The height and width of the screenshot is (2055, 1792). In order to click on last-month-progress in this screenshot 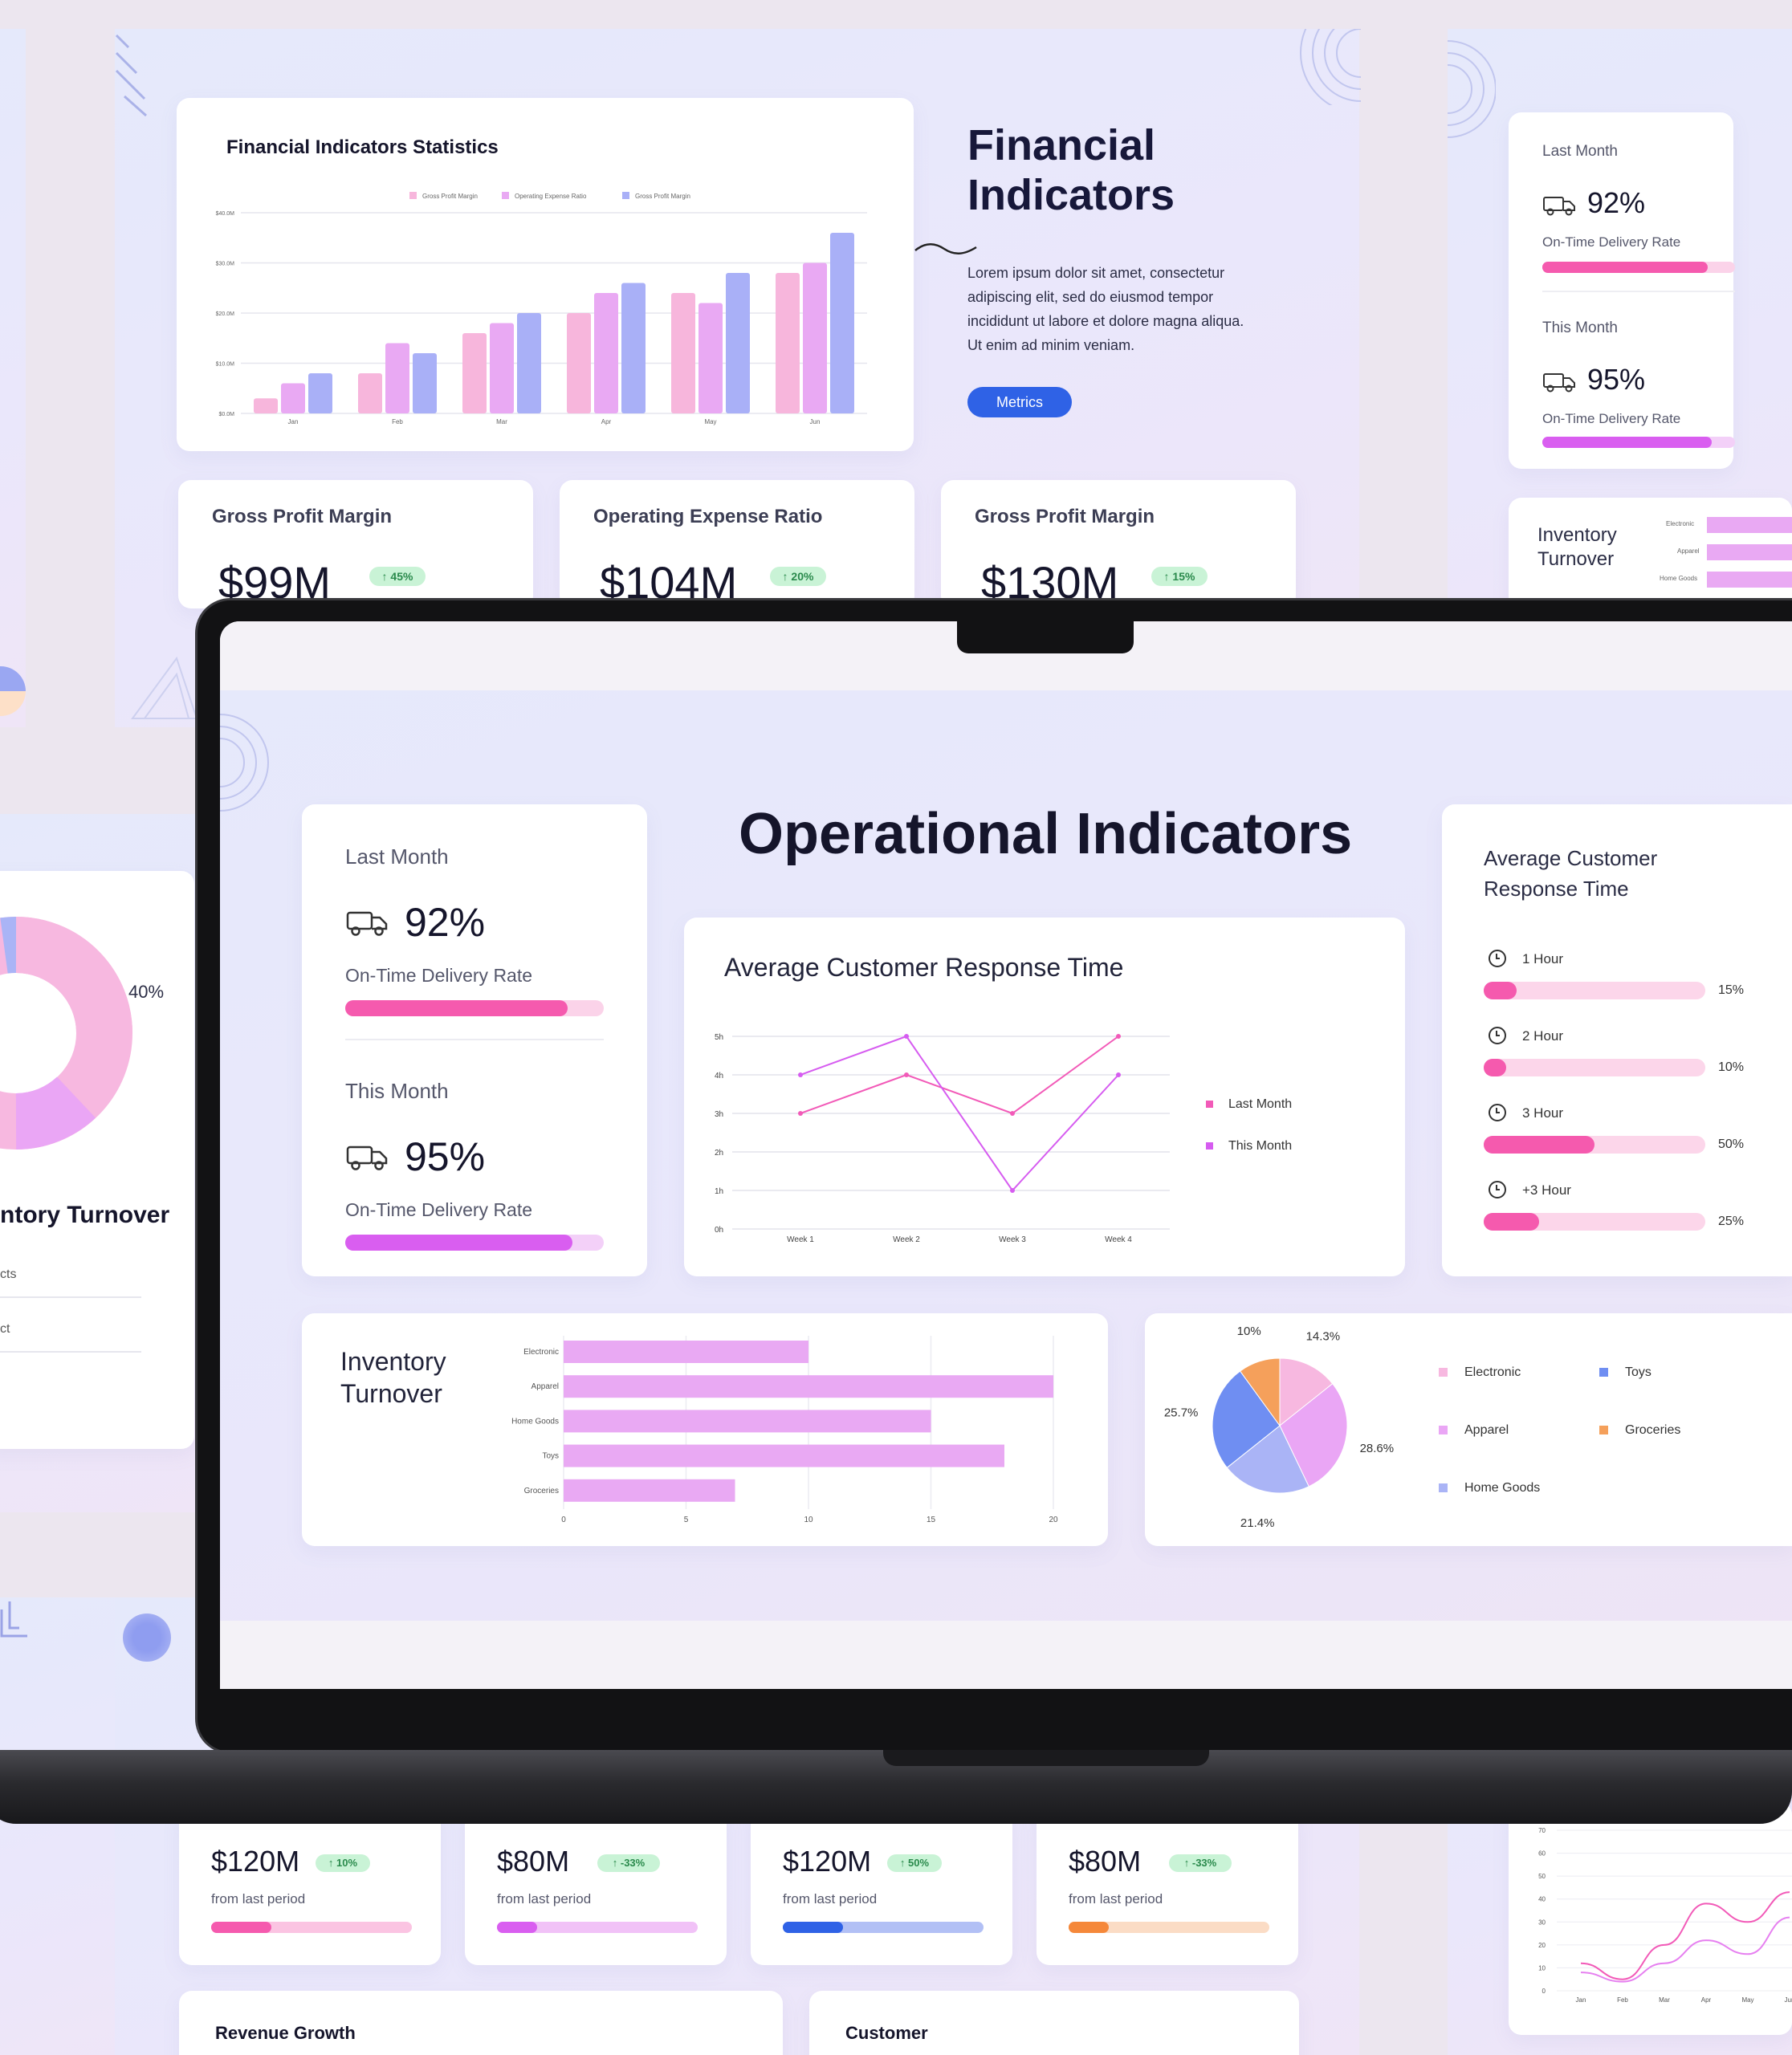, I will do `click(474, 1008)`.